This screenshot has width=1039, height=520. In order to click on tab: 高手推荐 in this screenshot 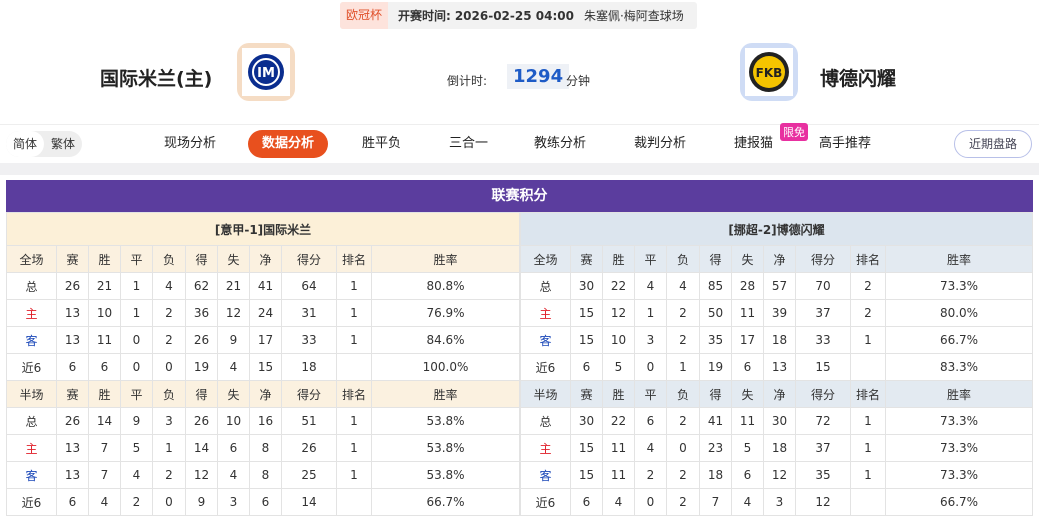, I will do `click(845, 143)`.